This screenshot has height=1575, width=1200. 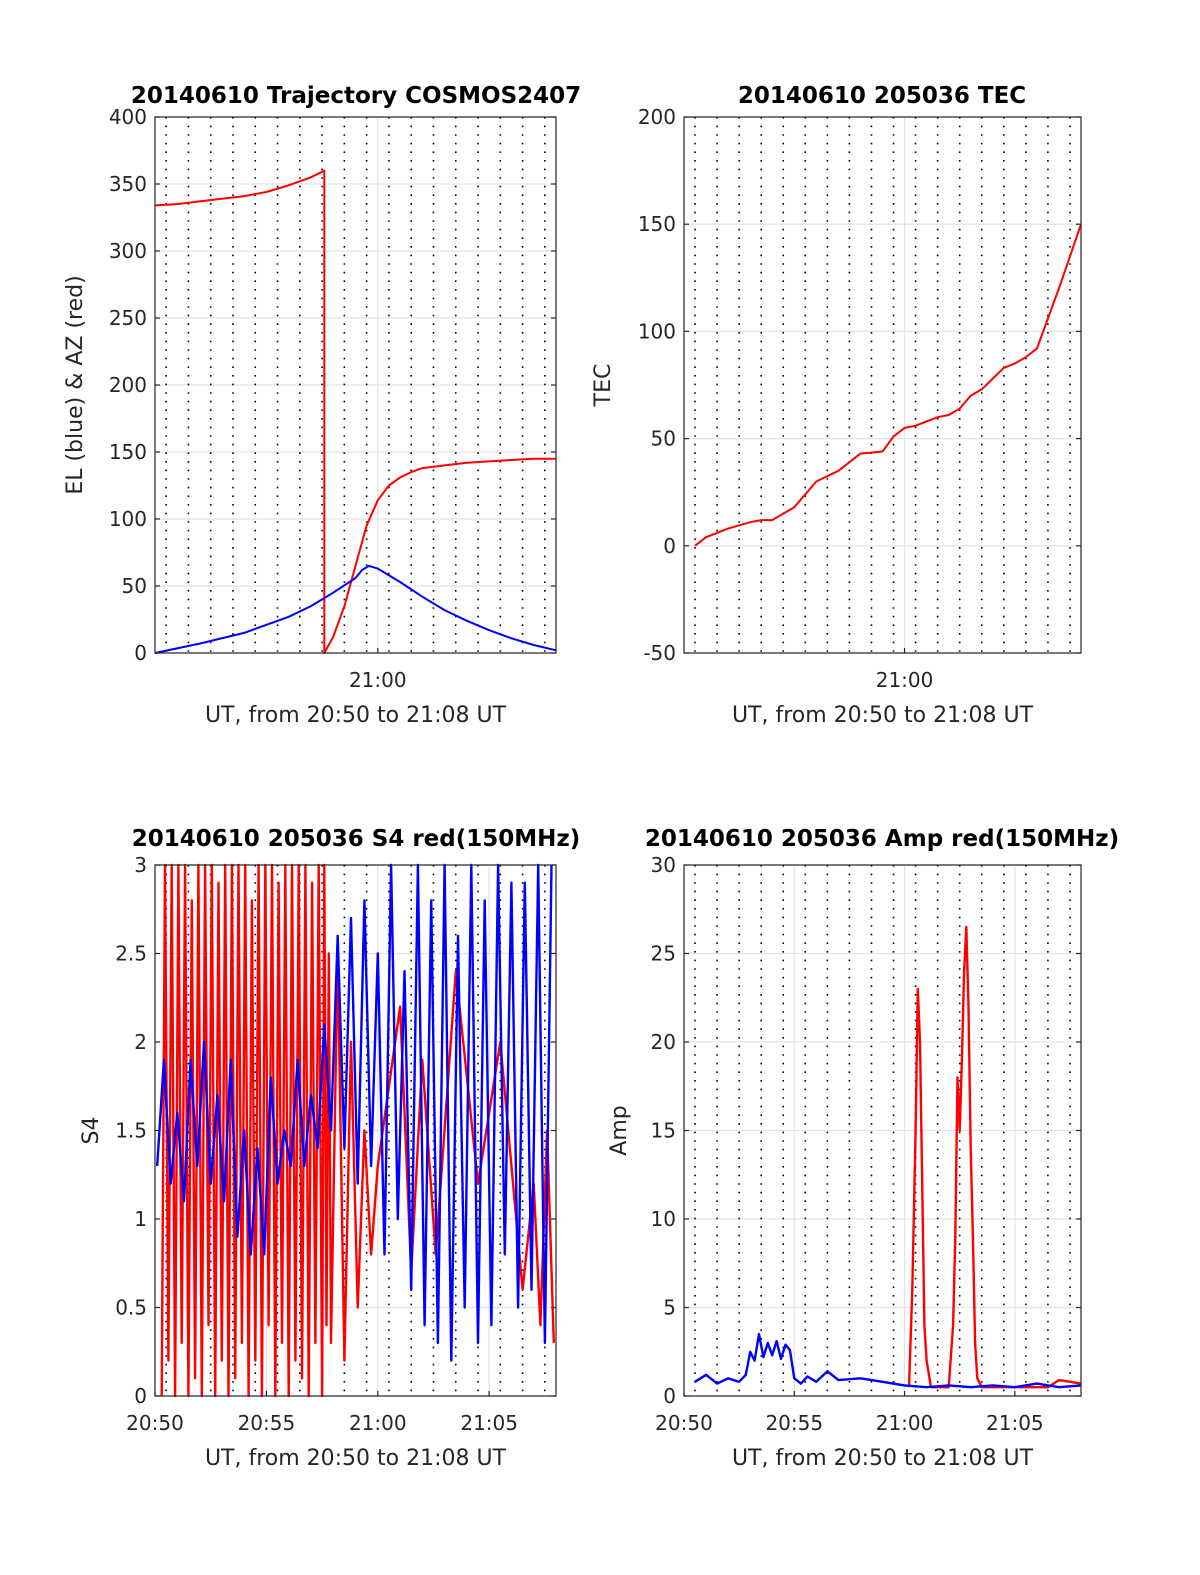 I want to click on axes-frame, so click(x=882, y=385).